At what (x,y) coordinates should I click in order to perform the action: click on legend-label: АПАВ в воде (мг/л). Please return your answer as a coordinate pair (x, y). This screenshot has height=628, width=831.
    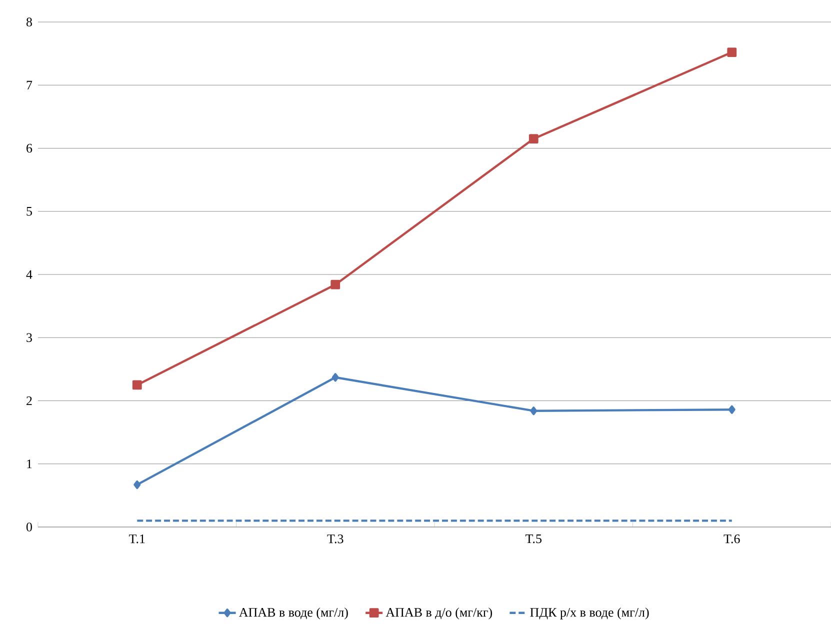
    Looking at the image, I should click on (293, 614).